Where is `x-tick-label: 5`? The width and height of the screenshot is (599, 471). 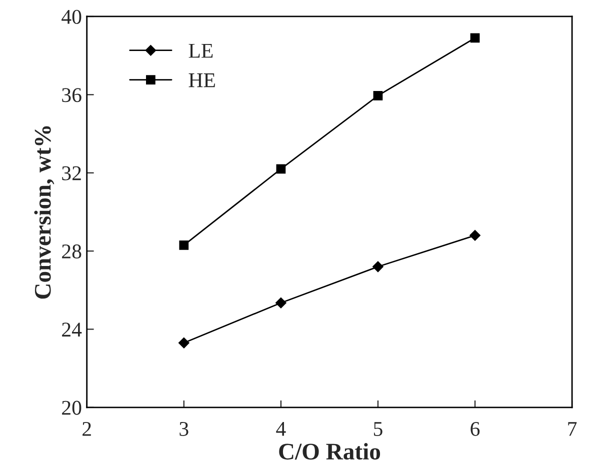
x-tick-label: 5 is located at coordinates (378, 429).